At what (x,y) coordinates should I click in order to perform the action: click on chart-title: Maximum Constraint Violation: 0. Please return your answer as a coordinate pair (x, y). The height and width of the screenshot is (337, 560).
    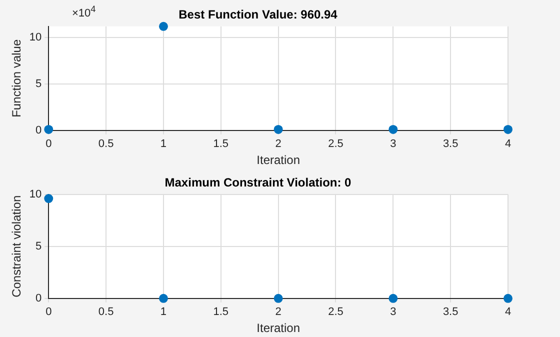
    Looking at the image, I should click on (258, 183).